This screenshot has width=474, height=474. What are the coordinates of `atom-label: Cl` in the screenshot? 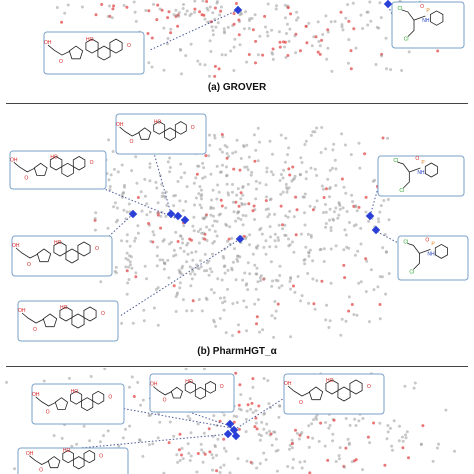 It's located at (406, 40).